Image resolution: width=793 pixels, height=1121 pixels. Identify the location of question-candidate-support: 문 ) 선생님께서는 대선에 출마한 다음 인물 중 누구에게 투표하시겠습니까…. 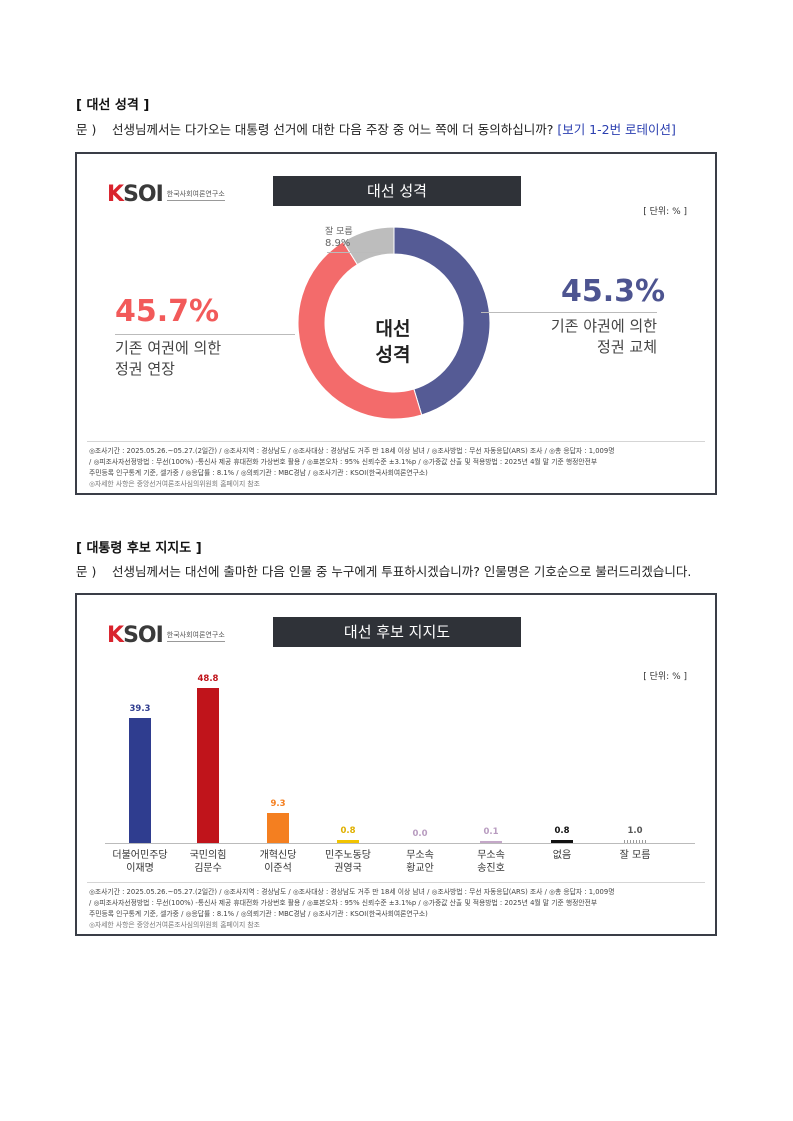
(383, 570).